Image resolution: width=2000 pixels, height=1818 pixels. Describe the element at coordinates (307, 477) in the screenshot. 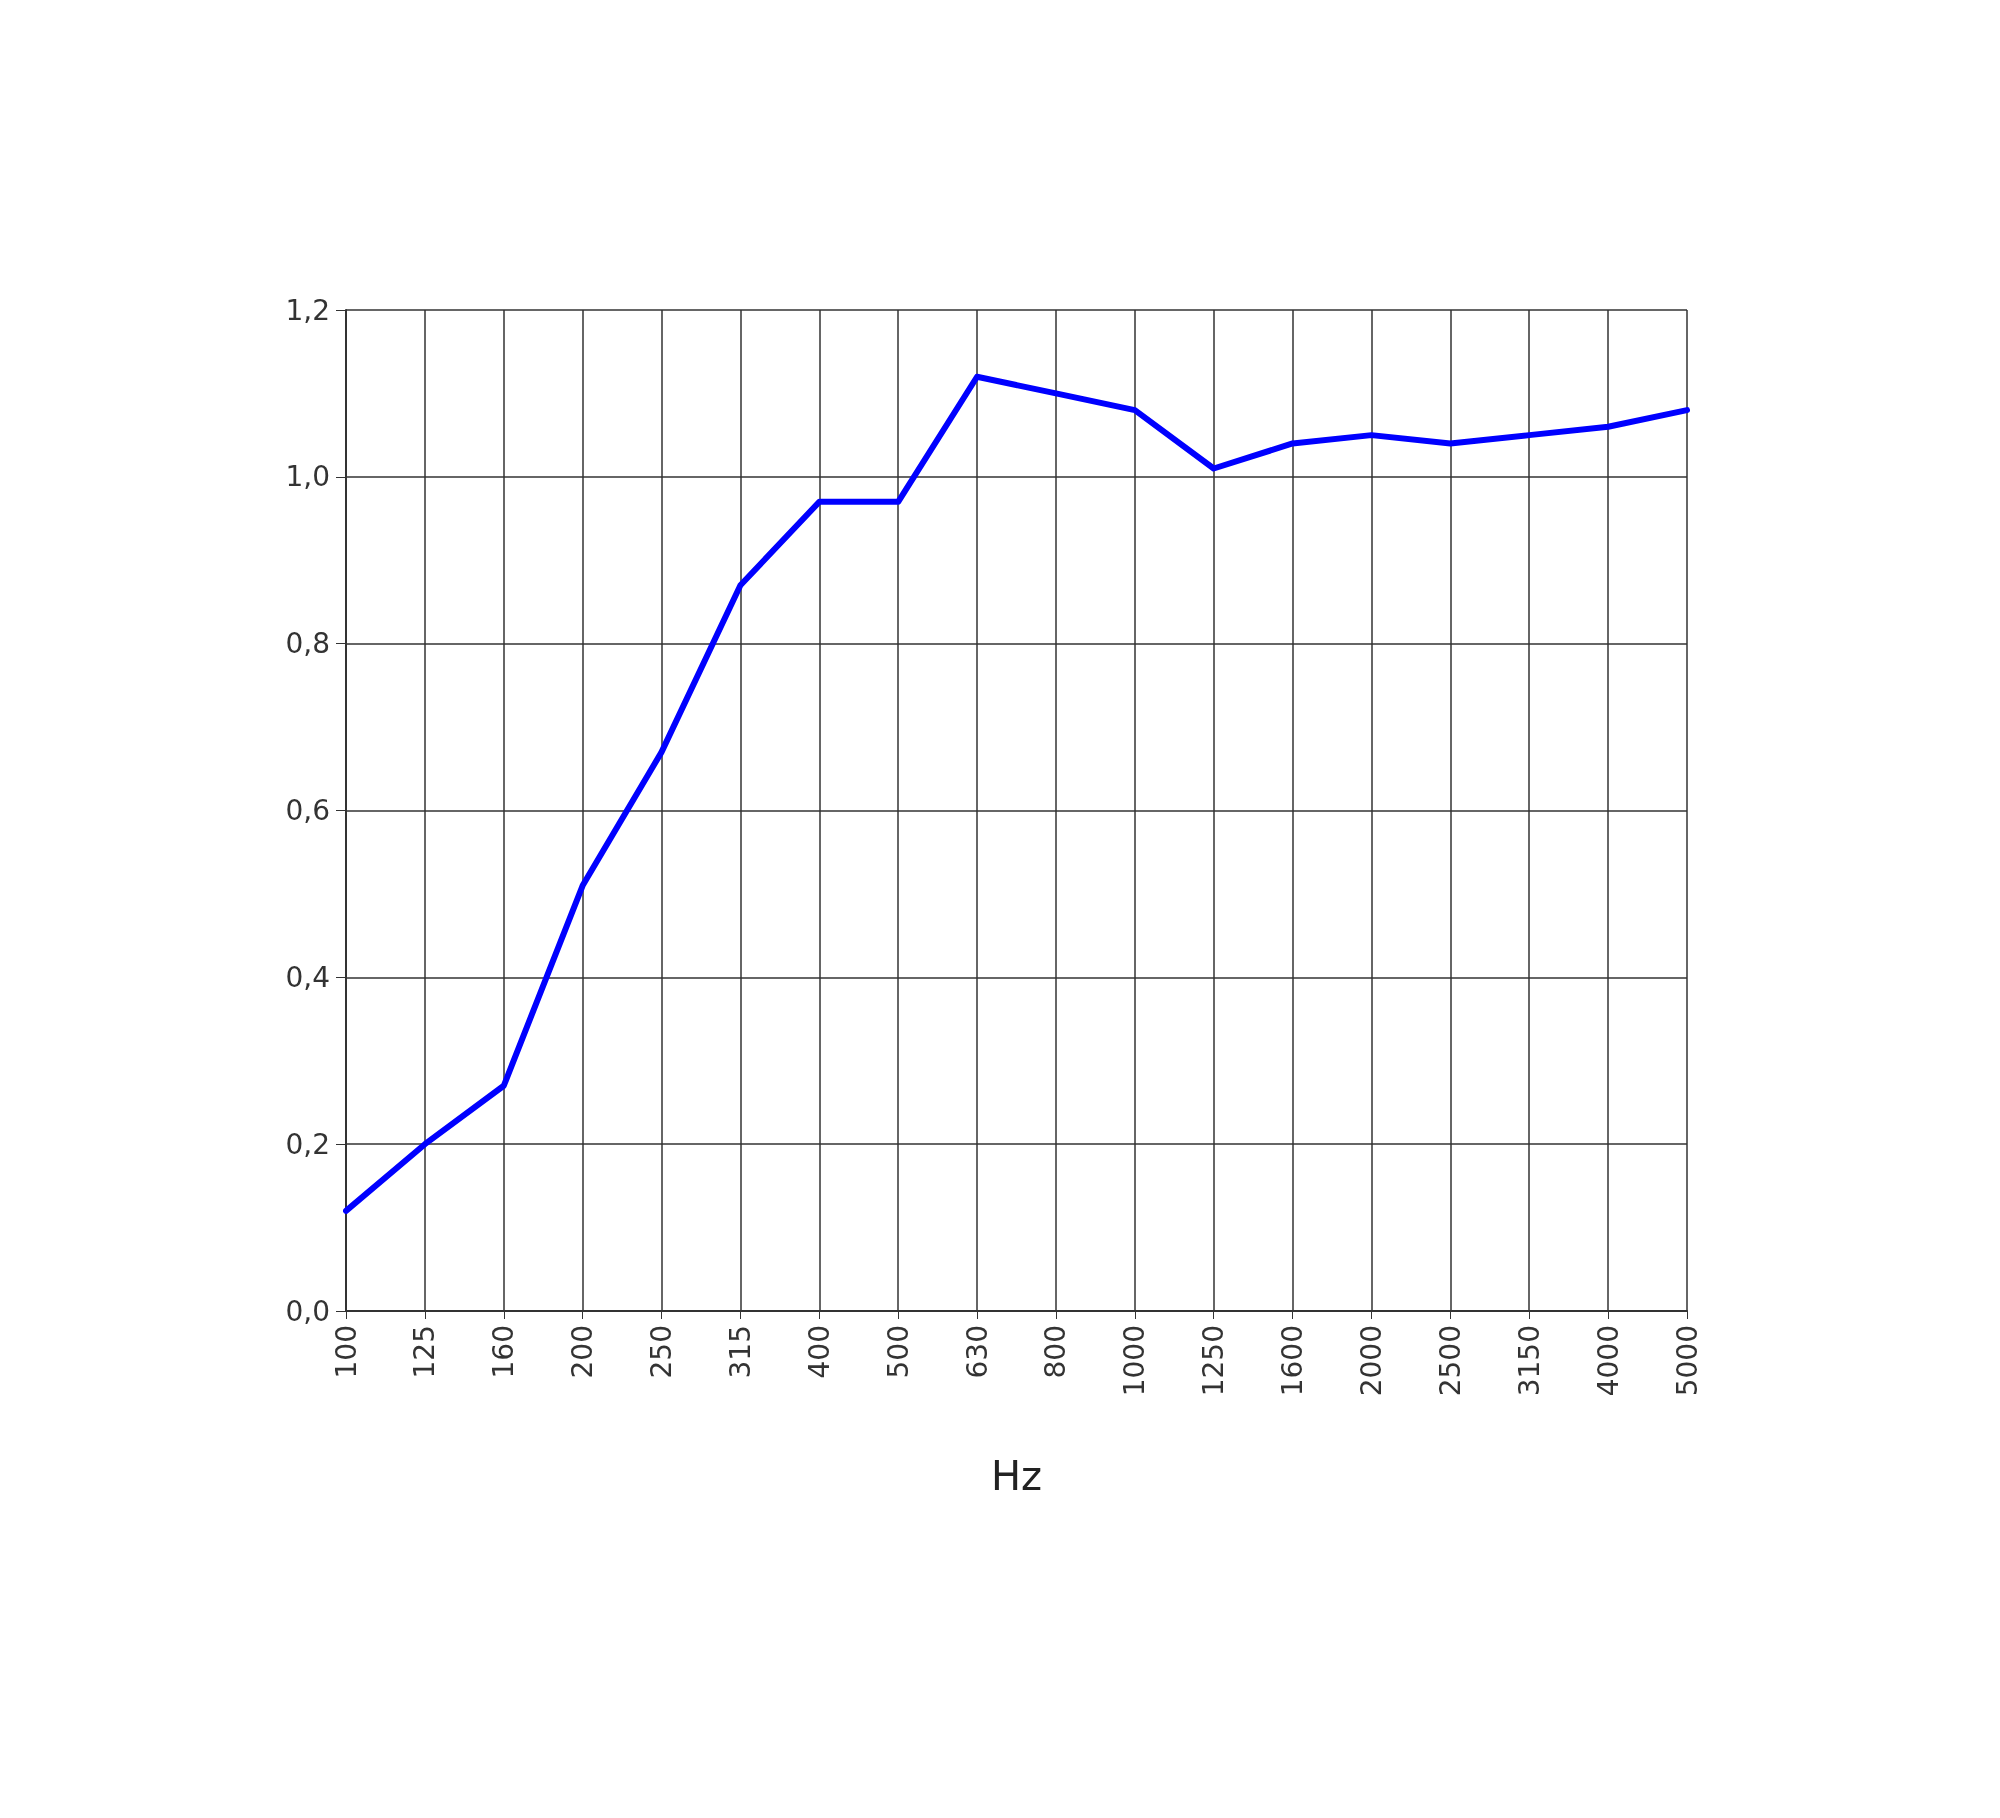

I see `y-tick-label: 1,0` at that location.